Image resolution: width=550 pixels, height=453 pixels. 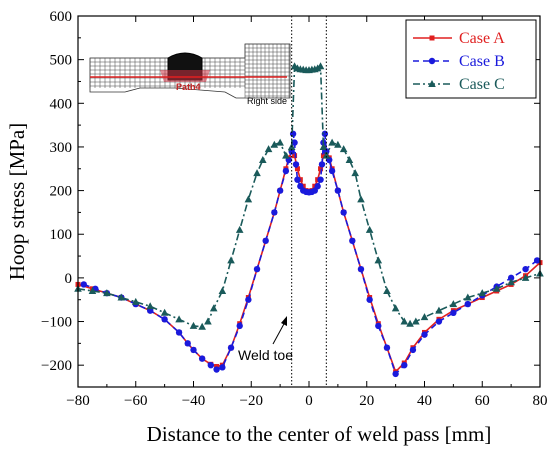 What do you see at coordinates (56, 366) in the screenshot?
I see `y-tick-label: −200` at bounding box center [56, 366].